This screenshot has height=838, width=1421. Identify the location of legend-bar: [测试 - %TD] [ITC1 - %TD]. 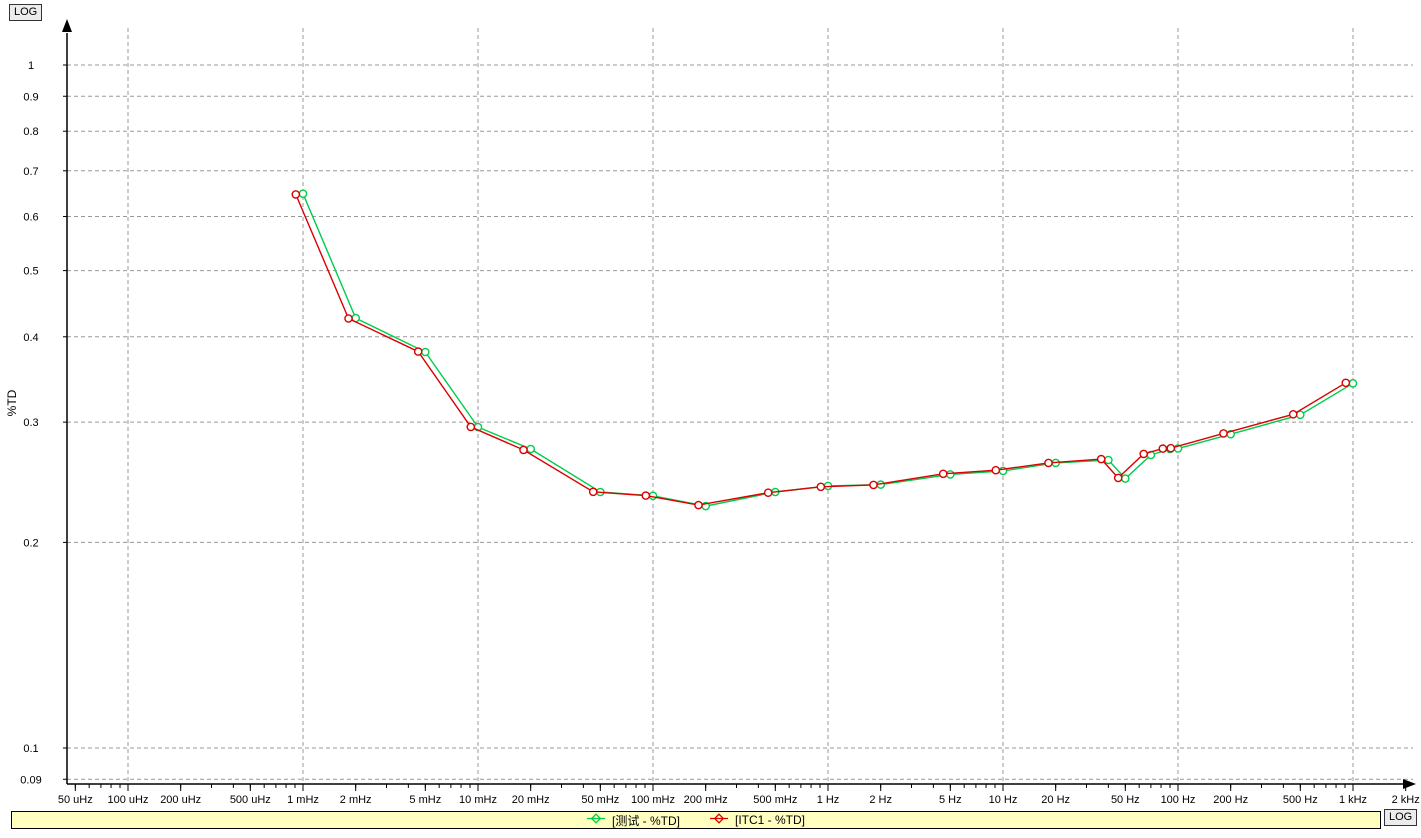
(696, 820).